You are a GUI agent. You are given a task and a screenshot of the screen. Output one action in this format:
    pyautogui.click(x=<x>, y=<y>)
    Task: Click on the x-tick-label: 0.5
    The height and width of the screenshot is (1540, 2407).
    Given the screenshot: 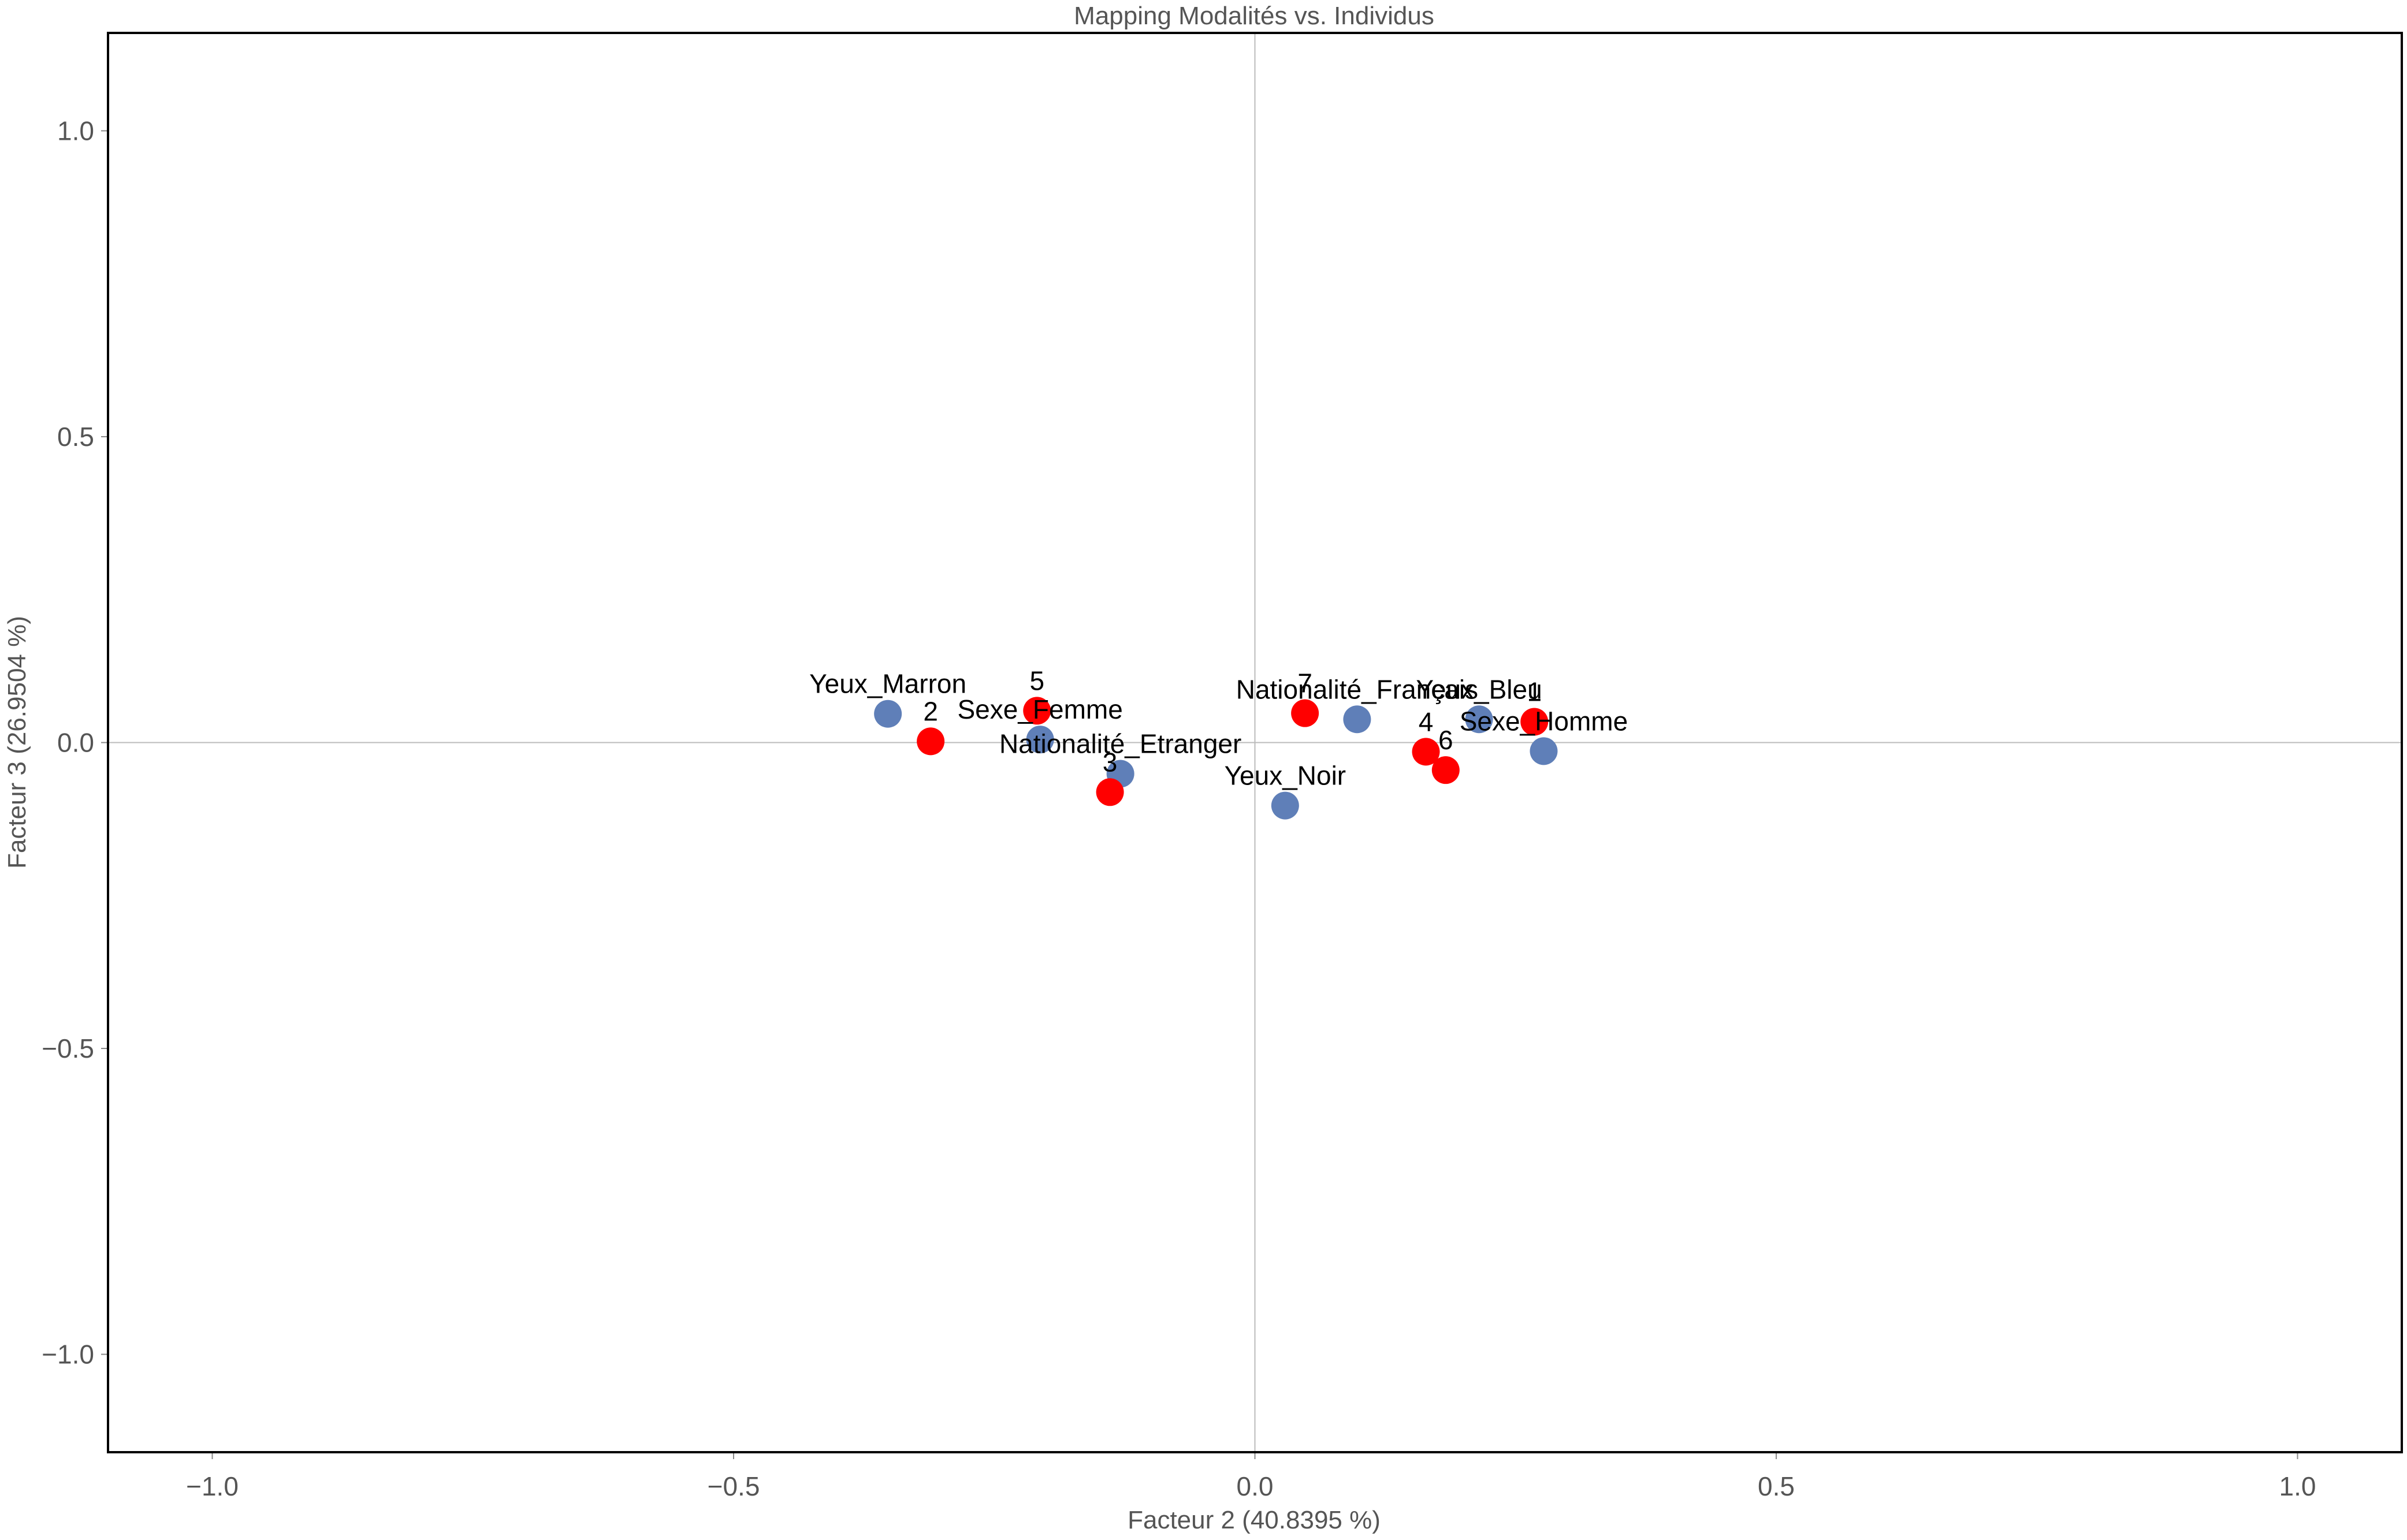 What is the action you would take?
    pyautogui.click(x=1776, y=1486)
    